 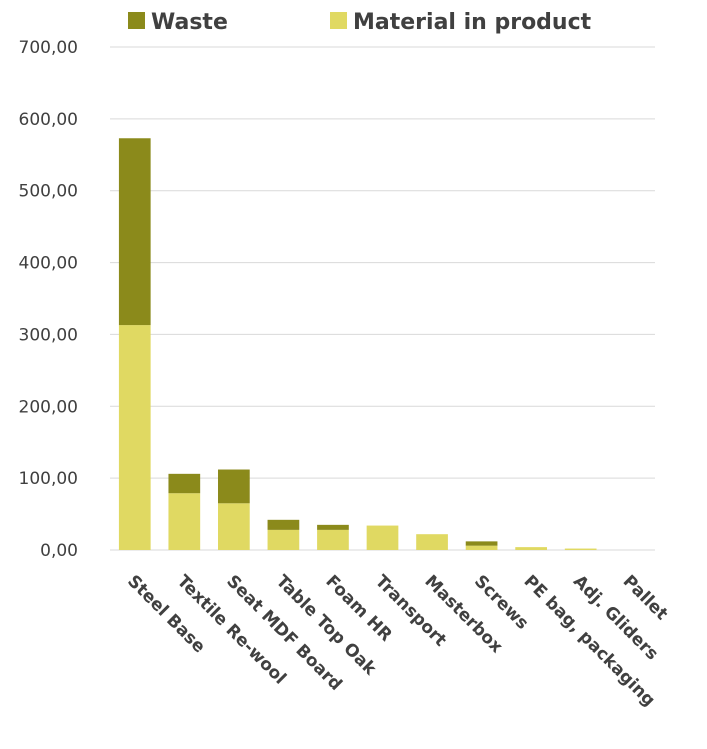 What do you see at coordinates (432, 542) in the screenshot?
I see `bar-material-in-product-masterbox` at bounding box center [432, 542].